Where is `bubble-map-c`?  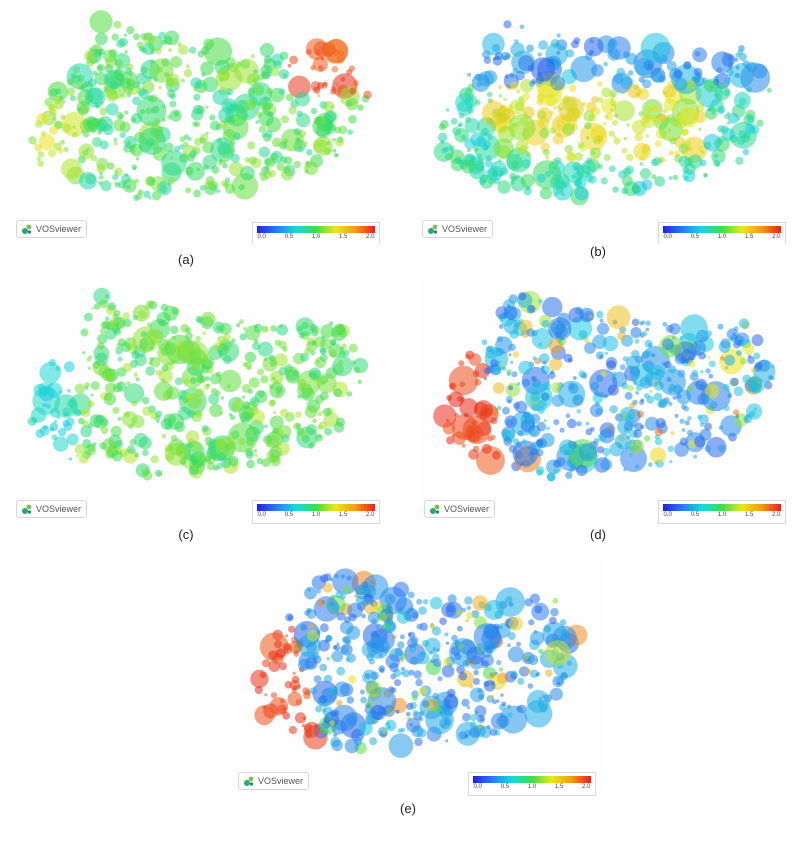
bubble-map-c is located at coordinates (198, 384).